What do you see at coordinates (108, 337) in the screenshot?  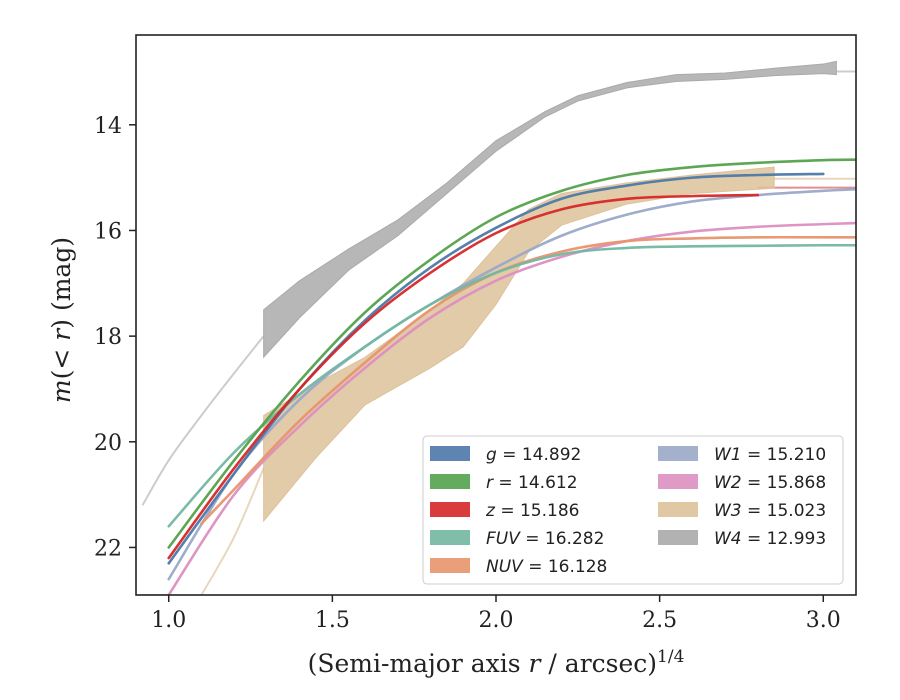 I see `y-tick-label: 18` at bounding box center [108, 337].